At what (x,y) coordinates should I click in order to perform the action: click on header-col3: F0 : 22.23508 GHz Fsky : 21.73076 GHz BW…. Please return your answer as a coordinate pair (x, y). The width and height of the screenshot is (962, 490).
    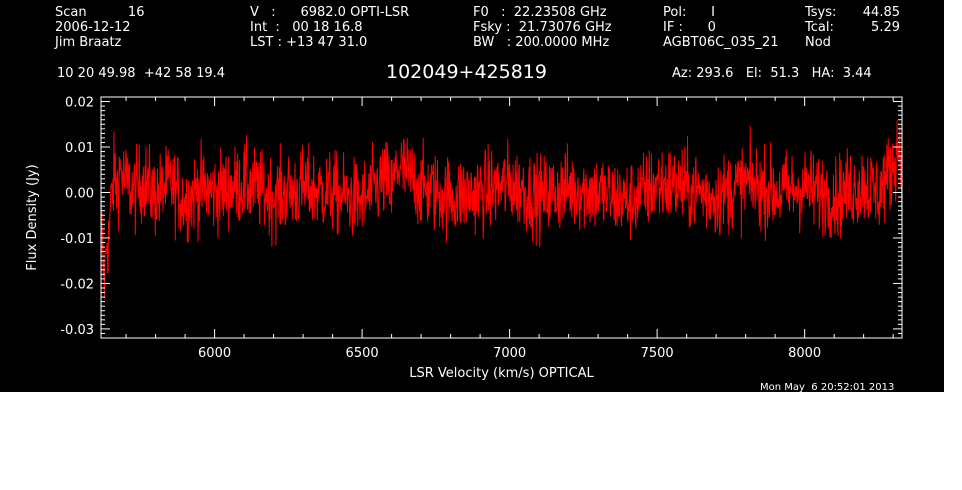
    Looking at the image, I should click on (542, 27).